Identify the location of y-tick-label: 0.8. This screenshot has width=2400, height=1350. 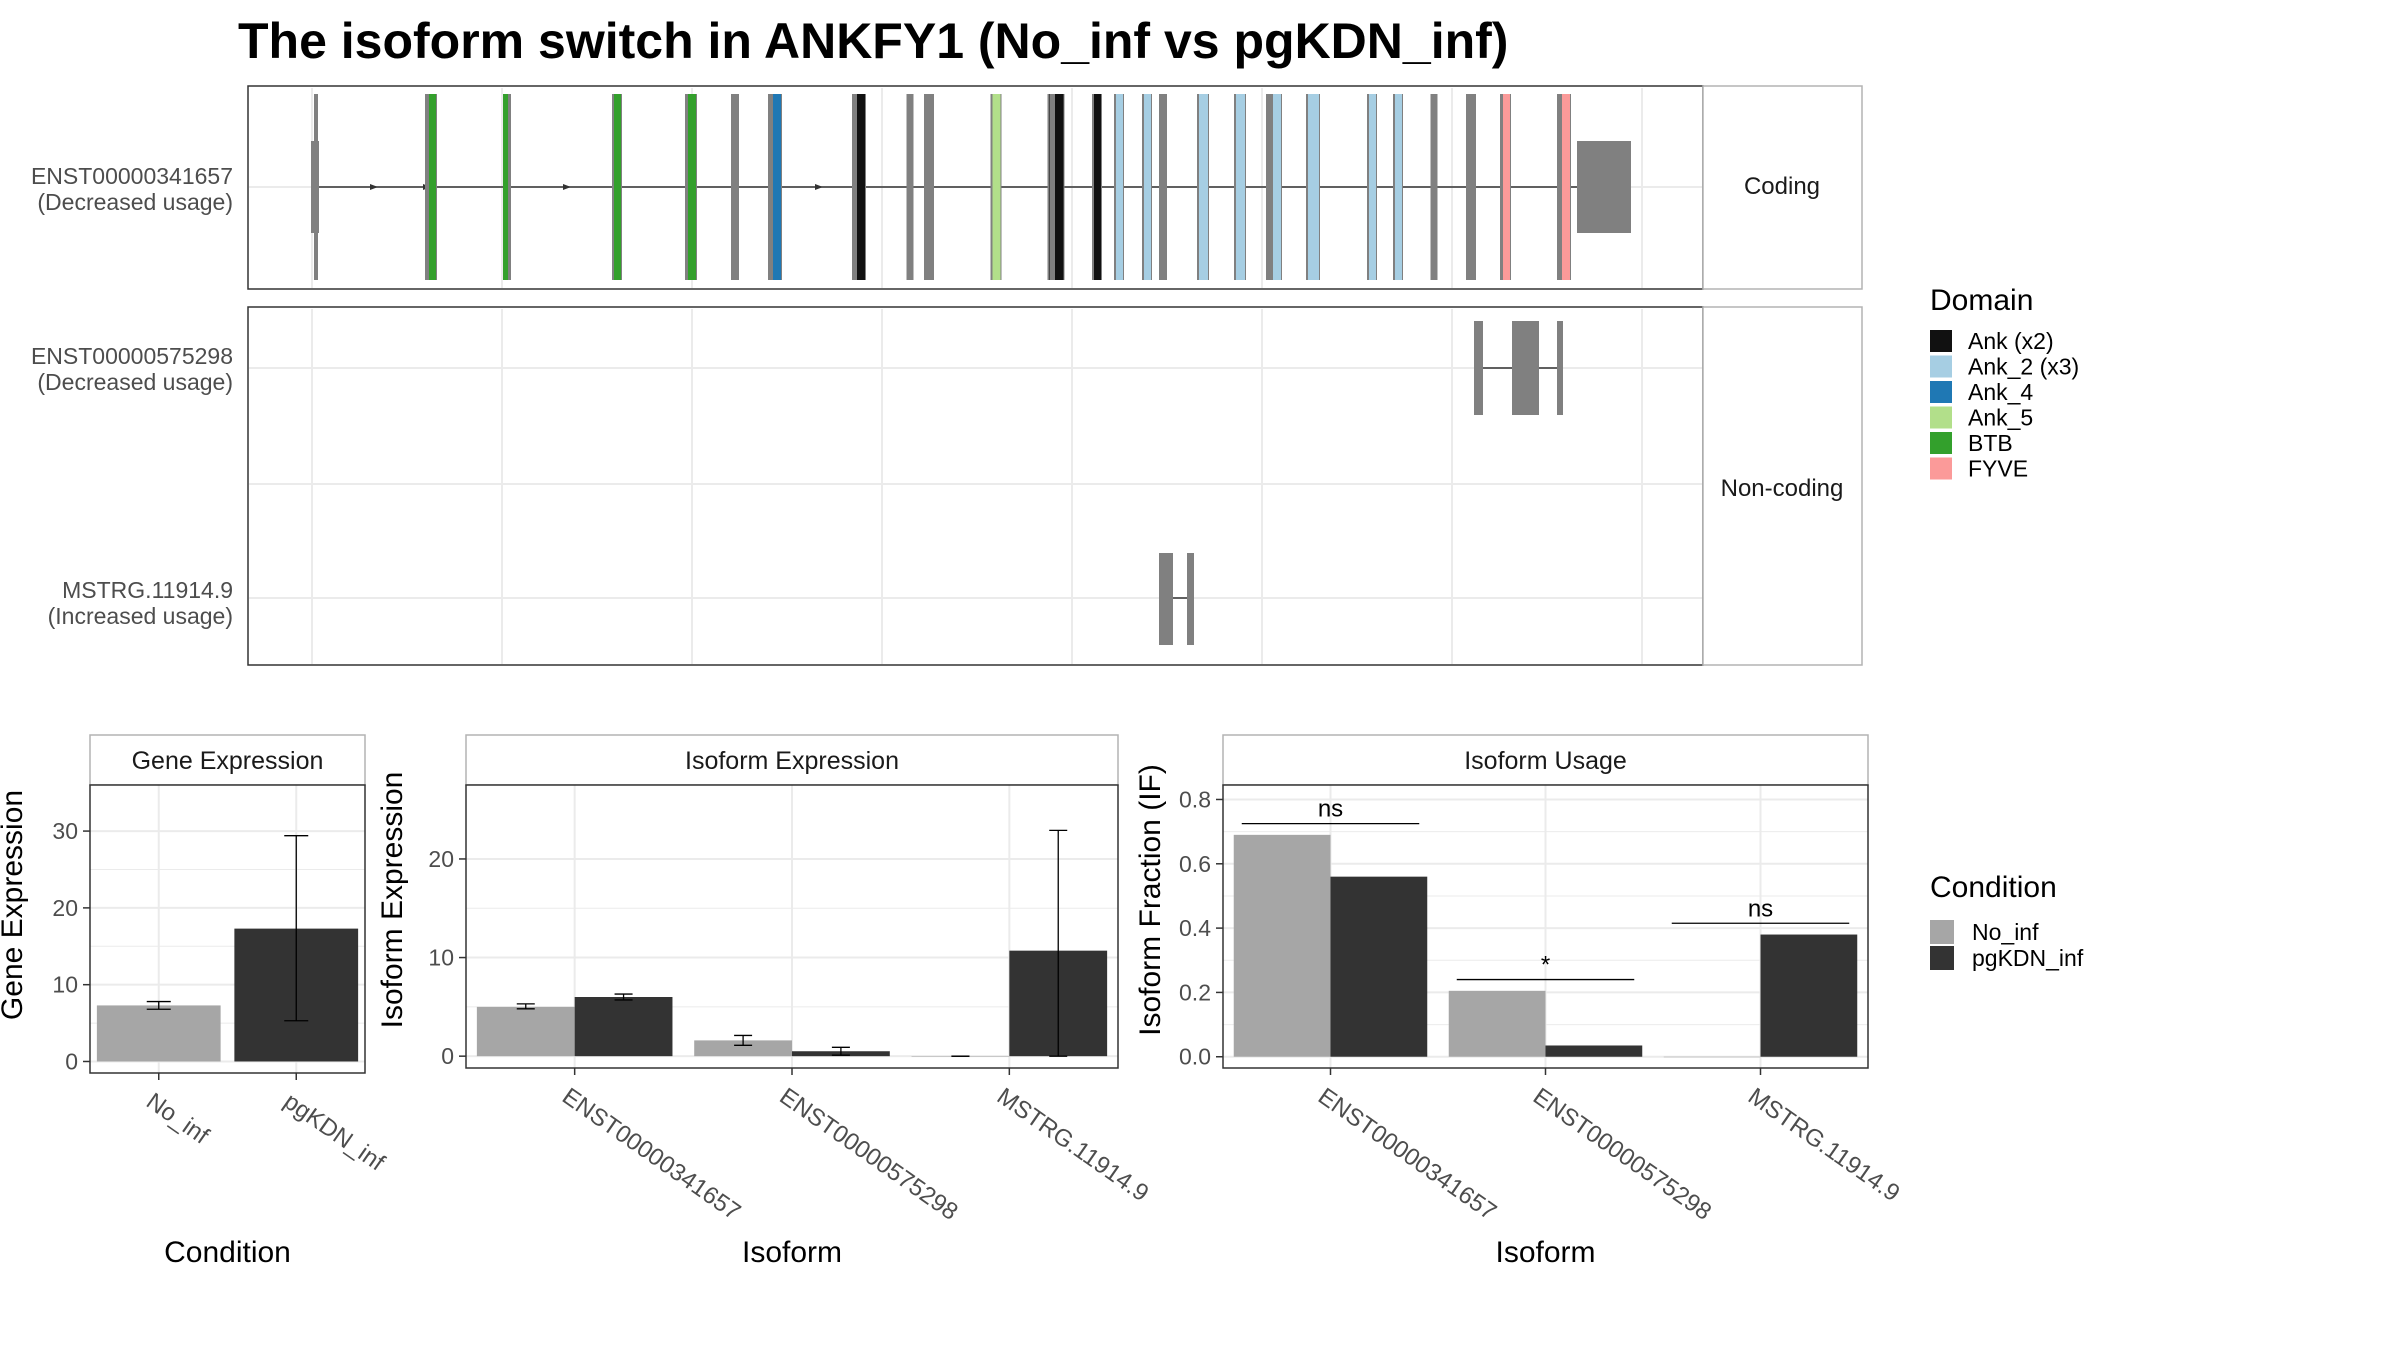
(1195, 799).